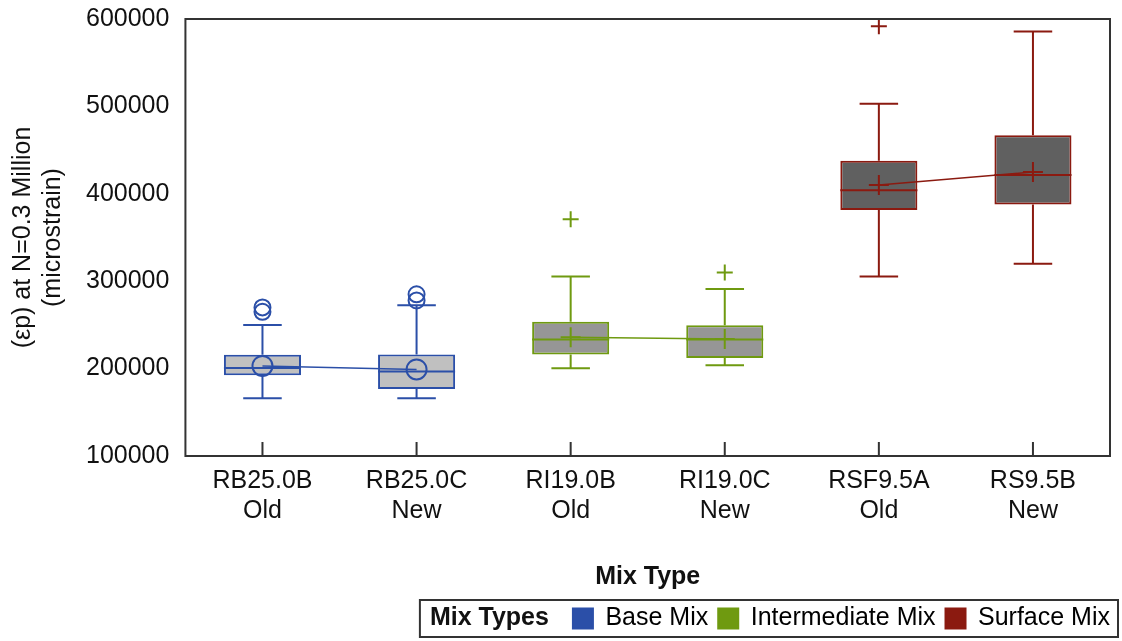 The width and height of the screenshot is (1122, 641). I want to click on x-tick-label: RB25.0C New, so click(416, 493).